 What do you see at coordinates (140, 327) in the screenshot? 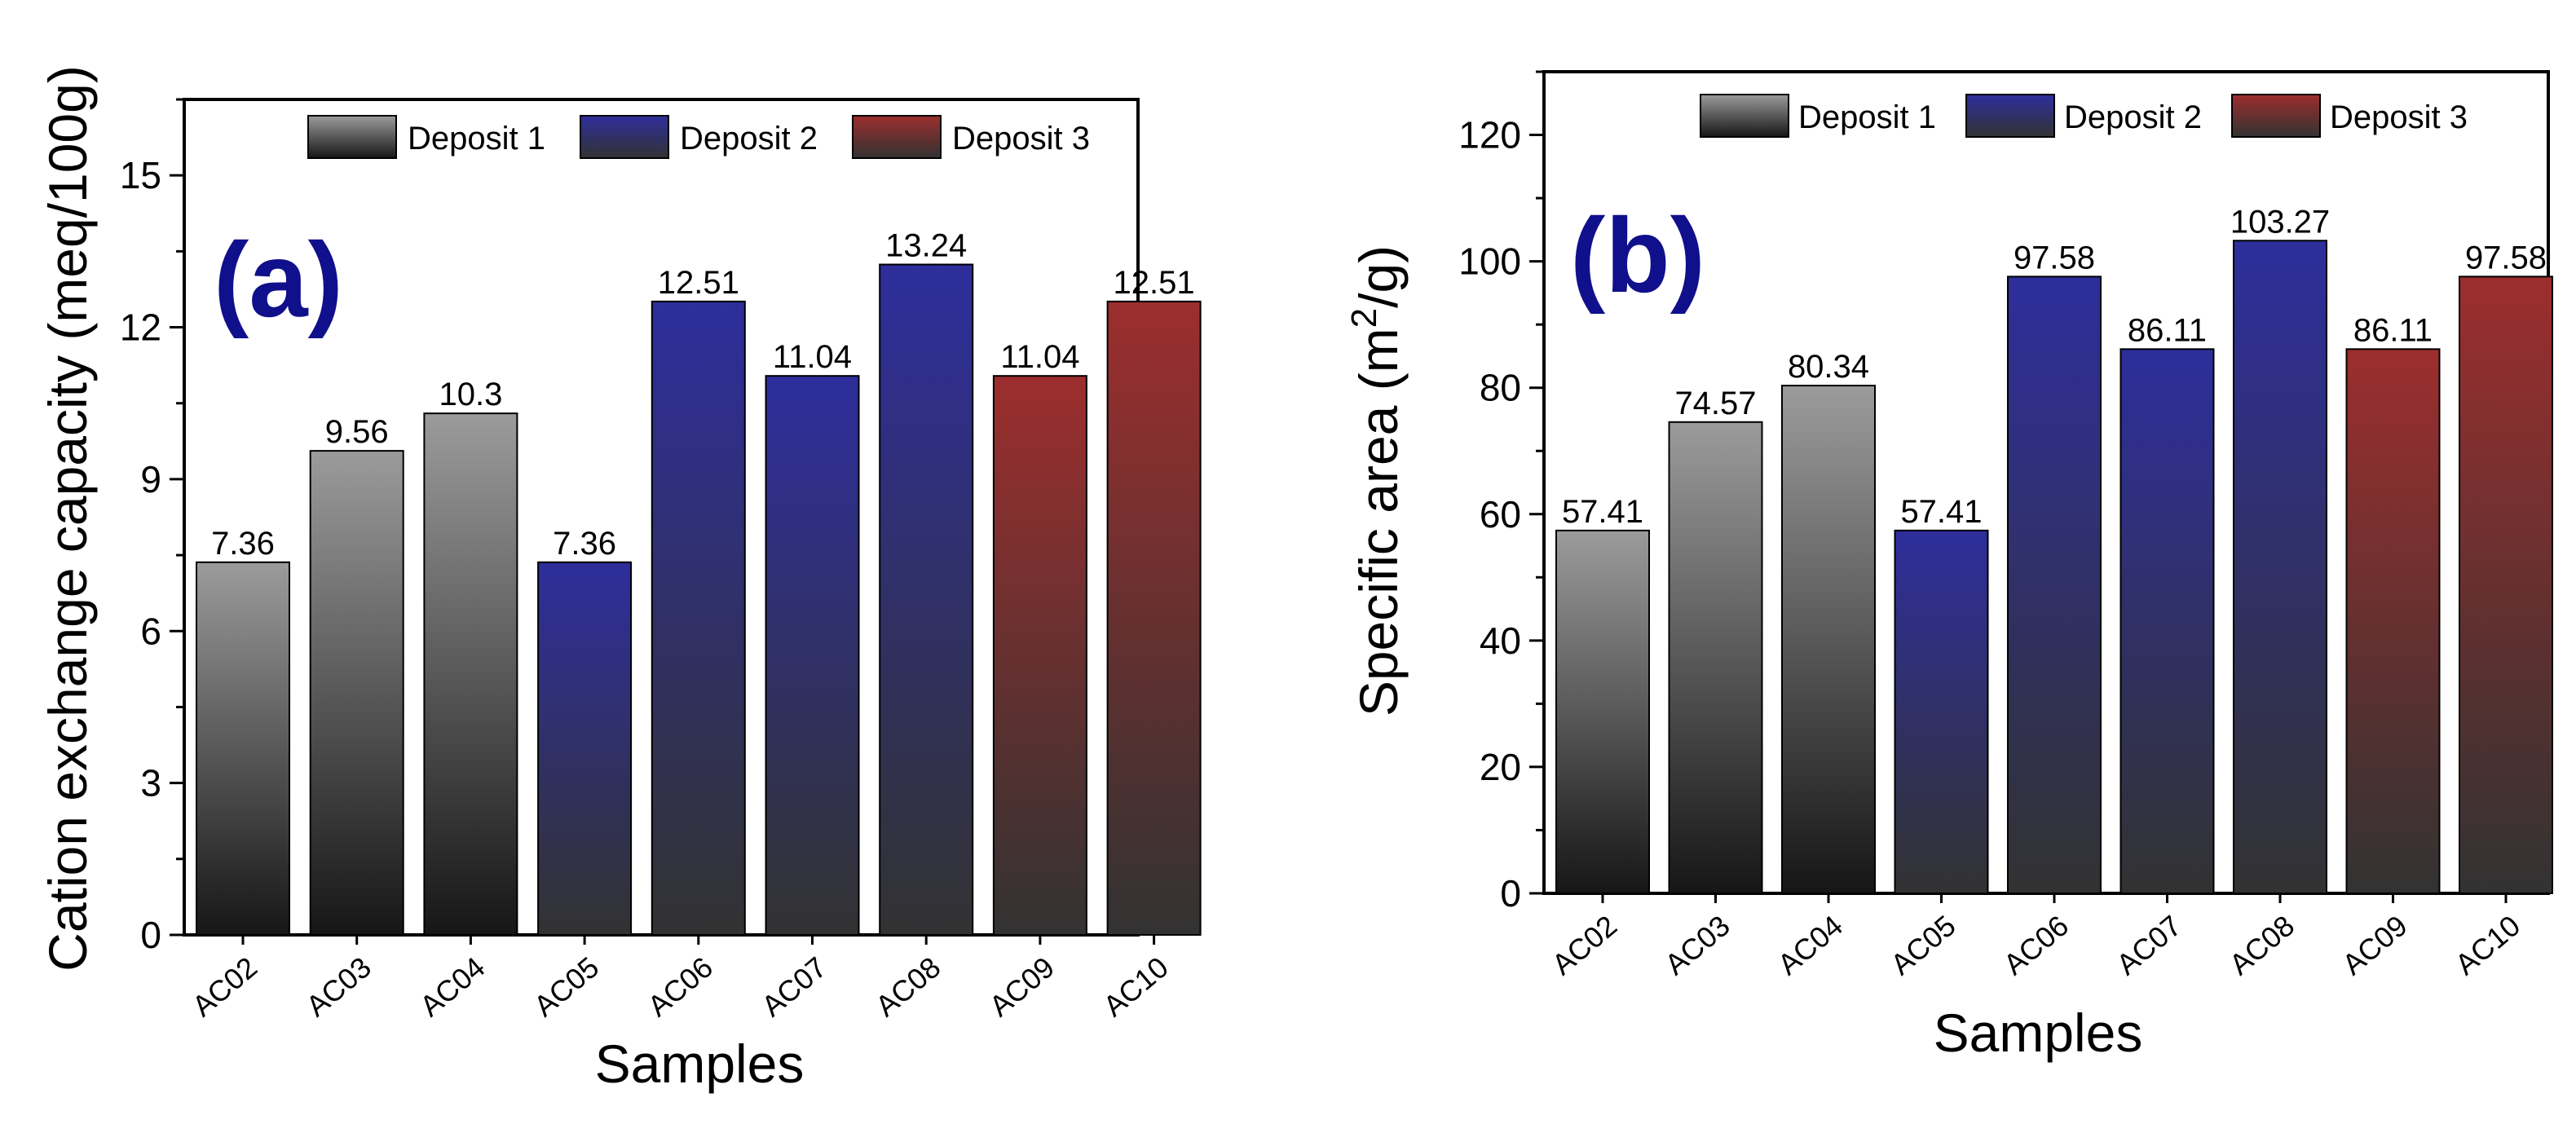
I see `y-tick-label-a: 12` at bounding box center [140, 327].